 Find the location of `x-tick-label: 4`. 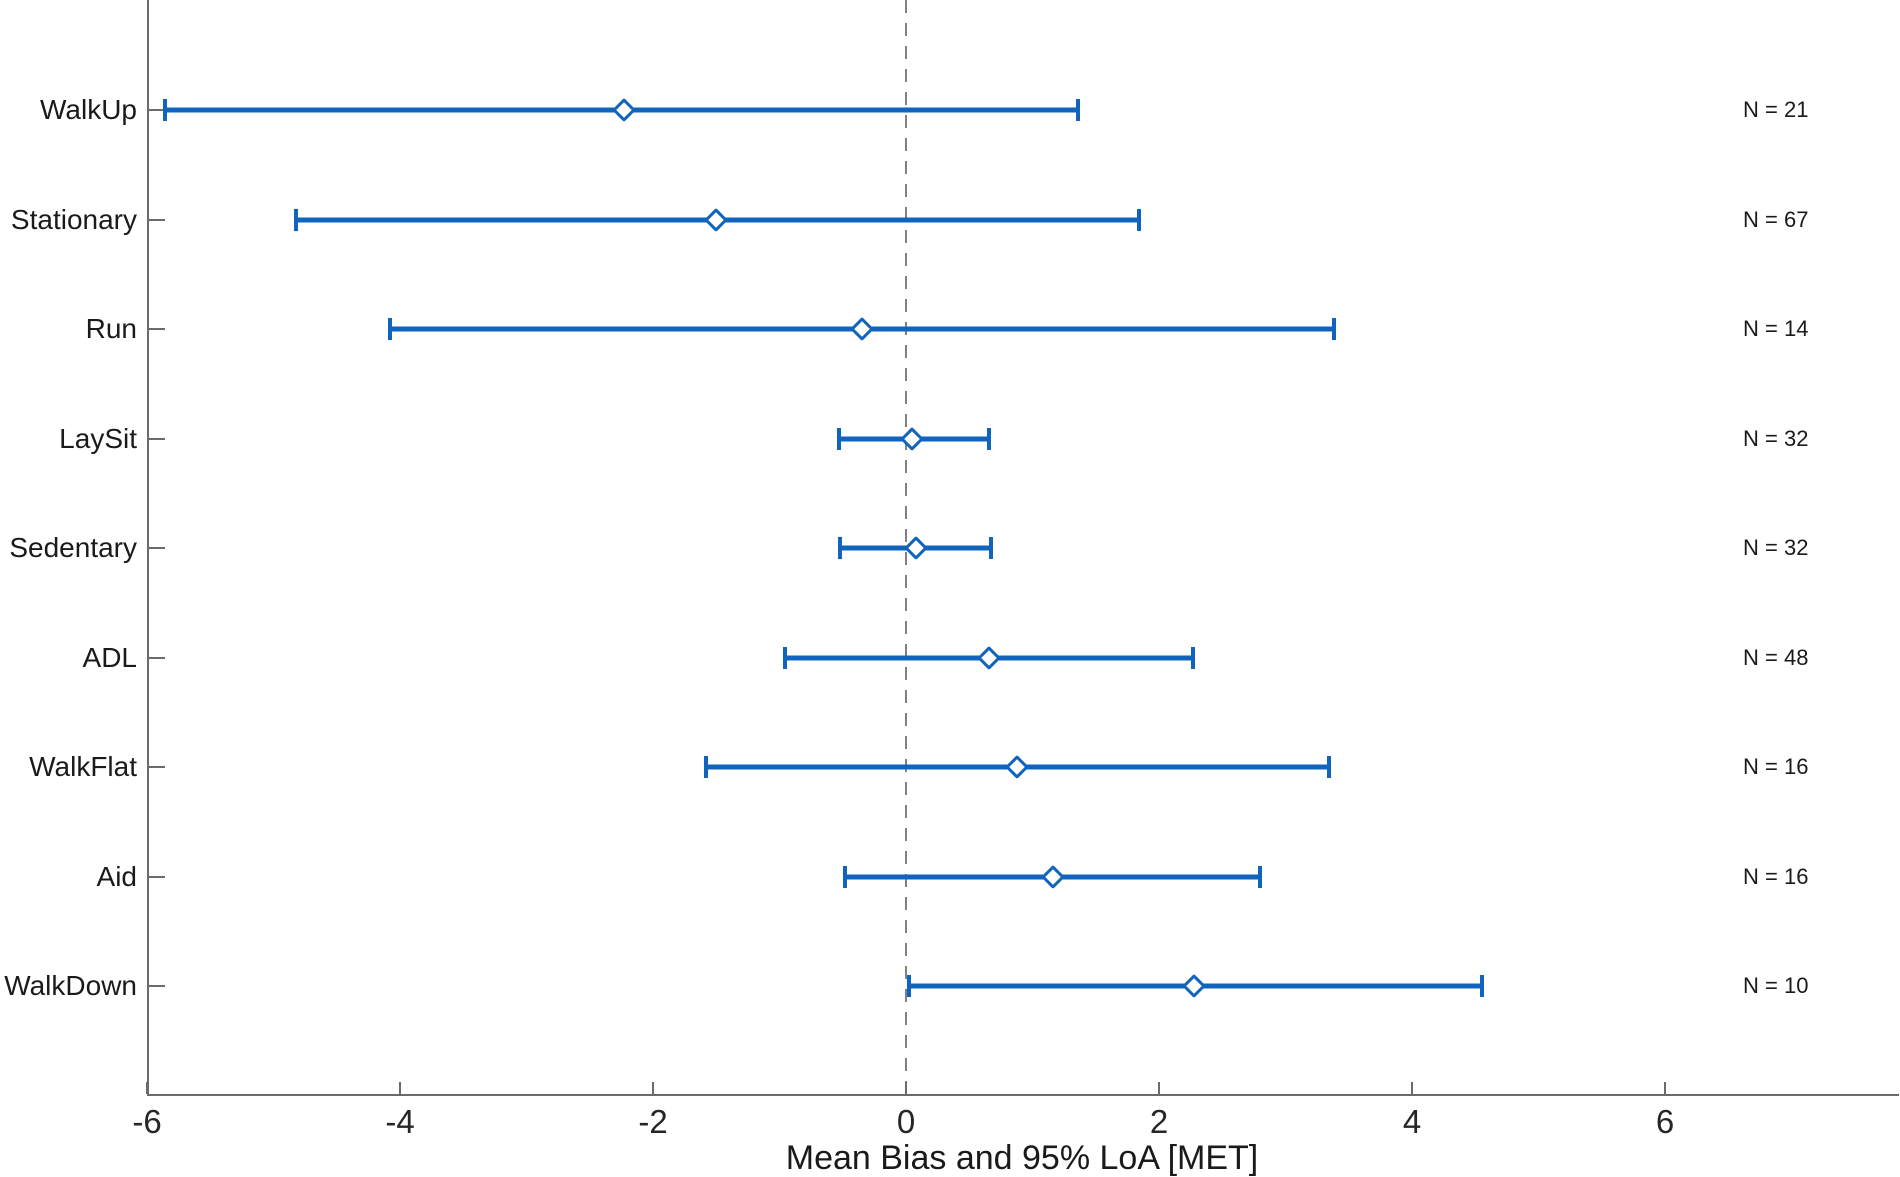

x-tick-label: 4 is located at coordinates (1412, 1121).